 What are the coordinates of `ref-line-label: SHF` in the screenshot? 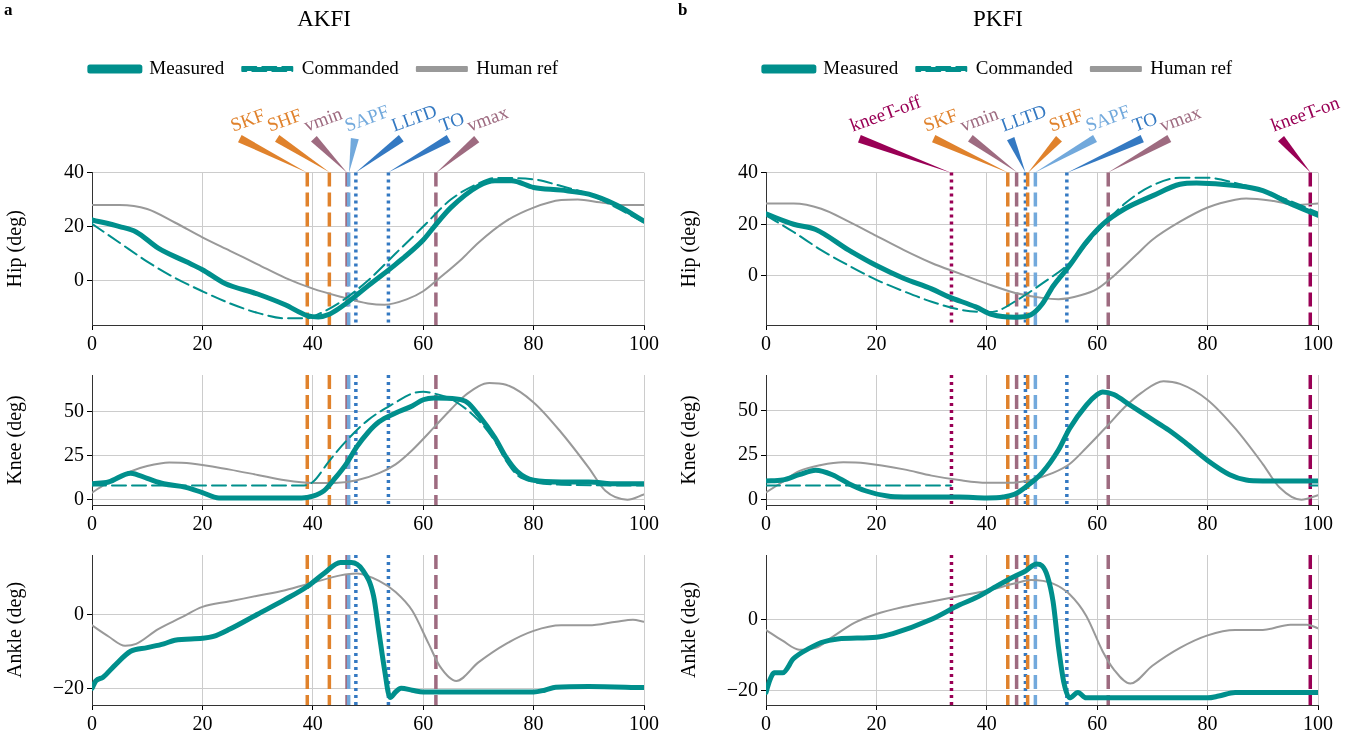 It's located at (1065, 119).